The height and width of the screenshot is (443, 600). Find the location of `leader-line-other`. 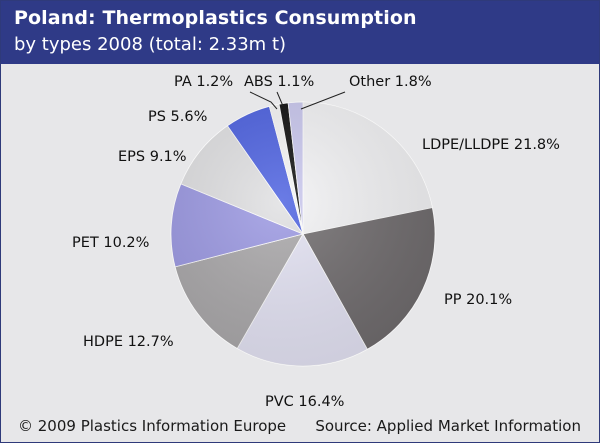

leader-line-other is located at coordinates (323, 100).